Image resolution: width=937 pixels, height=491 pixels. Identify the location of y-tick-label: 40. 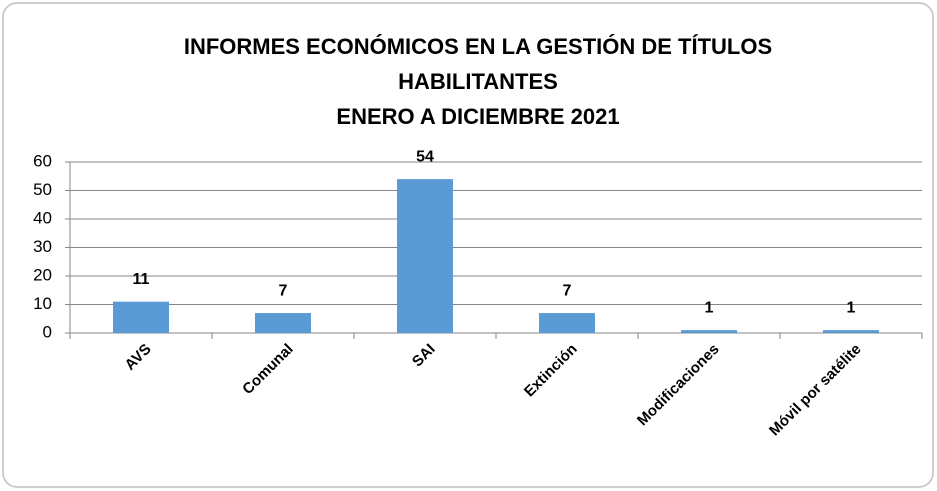
(42, 217).